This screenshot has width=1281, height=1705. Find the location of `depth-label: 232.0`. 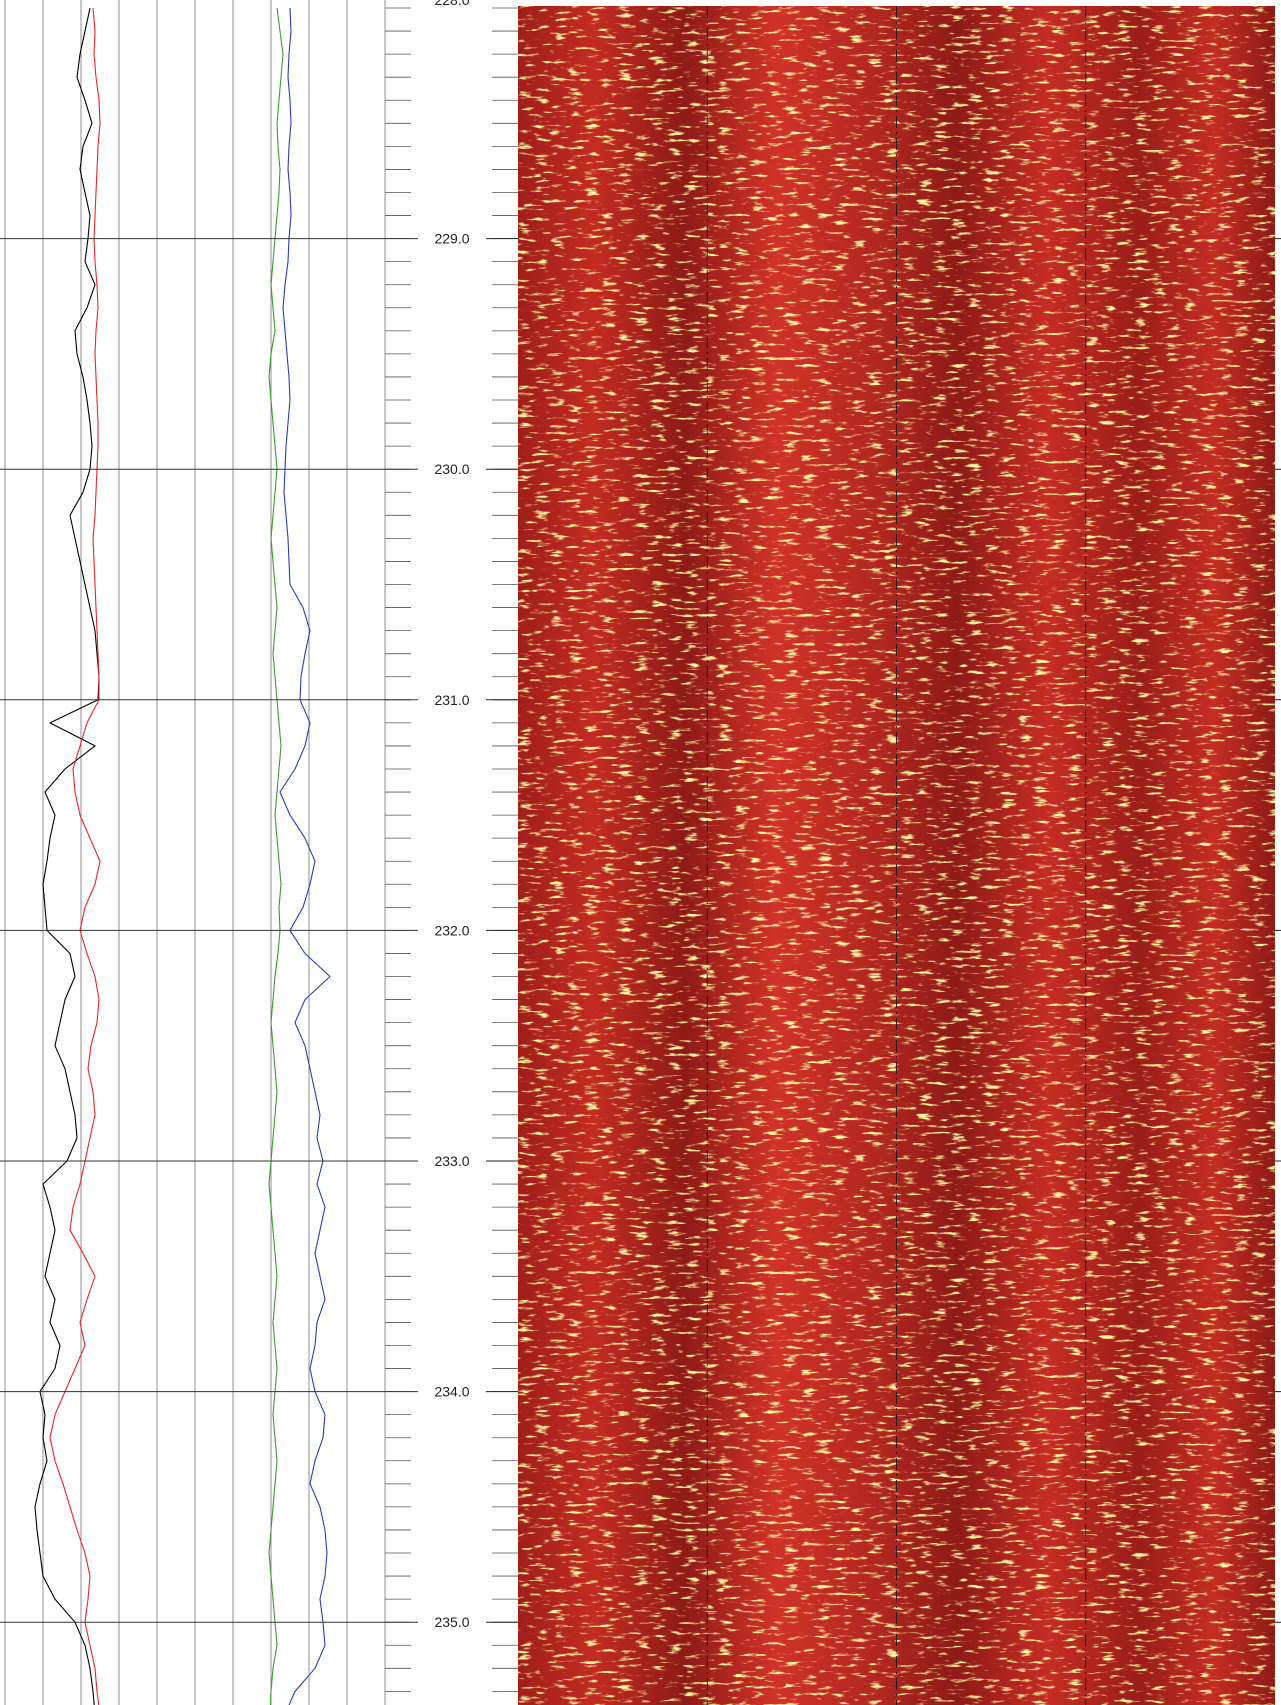

depth-label: 232.0 is located at coordinates (451, 930).